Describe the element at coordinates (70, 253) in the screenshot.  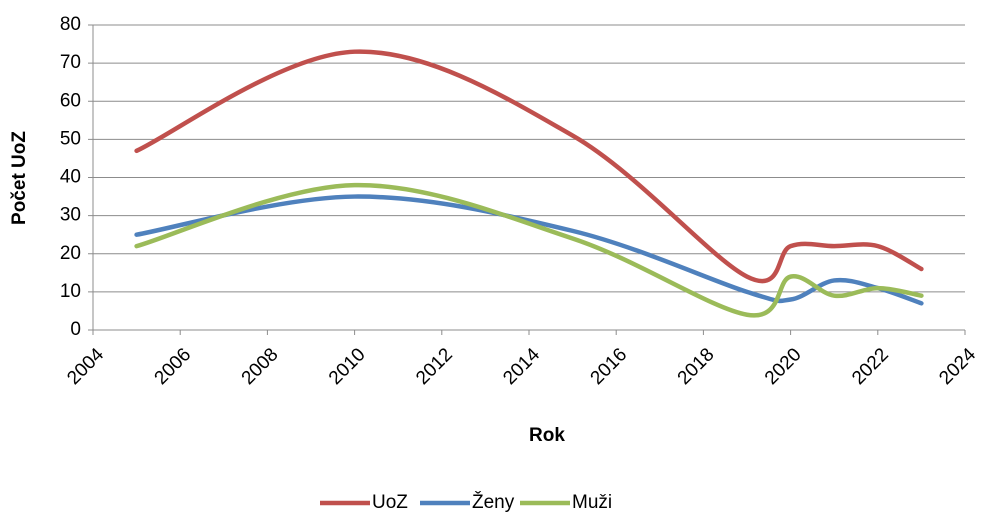
I see `y-tick-label: 20` at that location.